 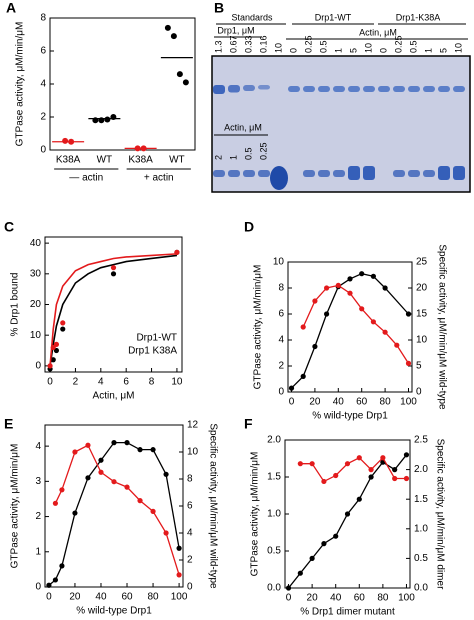 I want to click on x-tick-label: 100, so click(x=408, y=402).